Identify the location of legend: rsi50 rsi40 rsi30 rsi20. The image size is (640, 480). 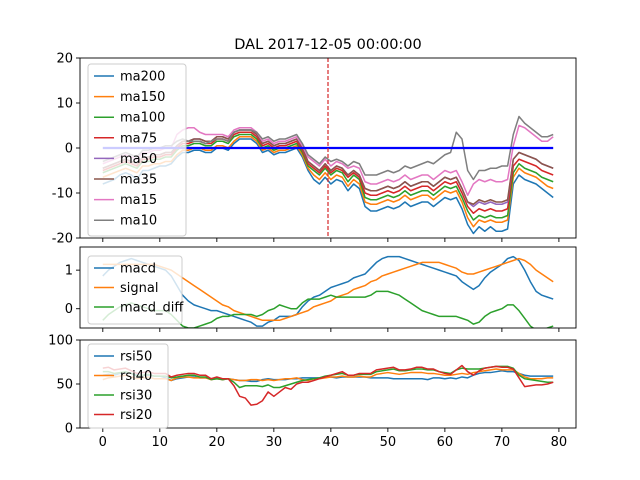
(128, 386).